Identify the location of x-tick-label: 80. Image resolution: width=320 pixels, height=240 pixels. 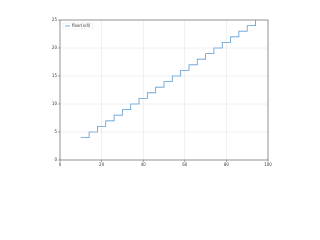
(227, 164).